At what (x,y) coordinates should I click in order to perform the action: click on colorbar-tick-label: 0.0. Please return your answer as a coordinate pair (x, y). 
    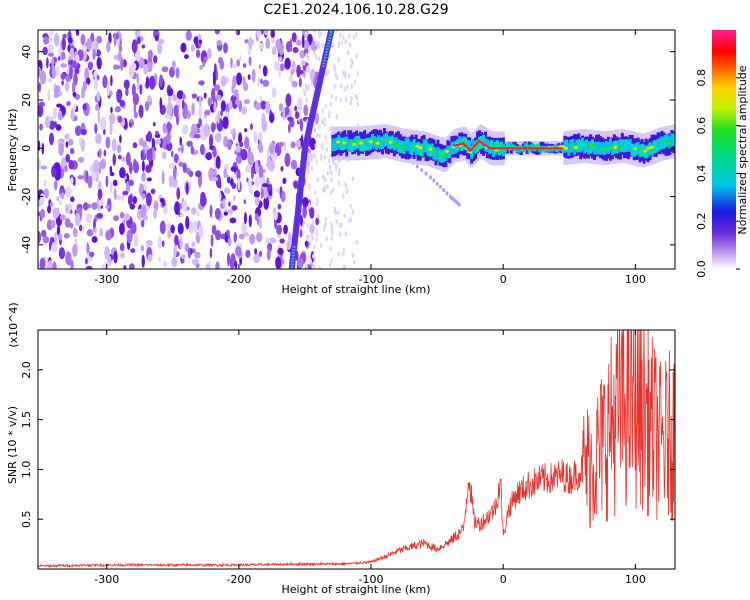
    Looking at the image, I should click on (701, 269).